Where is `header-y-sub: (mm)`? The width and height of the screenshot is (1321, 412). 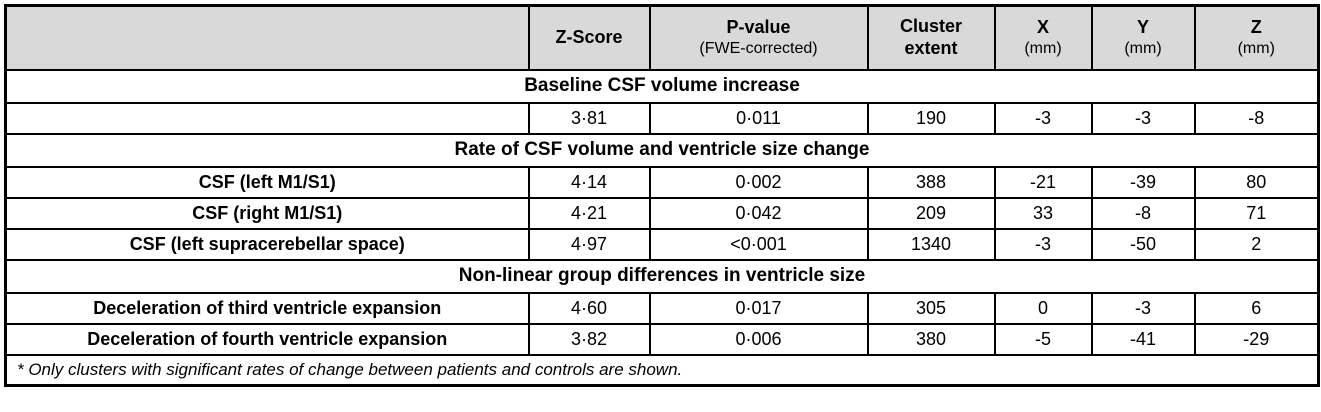
header-y-sub: (mm) is located at coordinates (1143, 48).